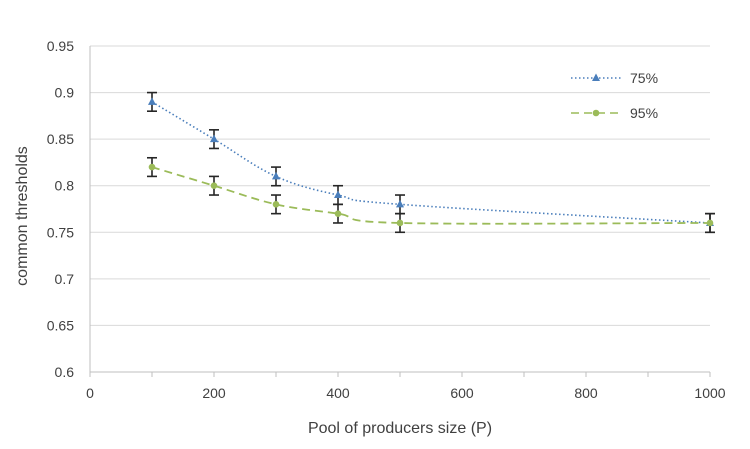 The width and height of the screenshot is (750, 449). I want to click on x-tick-label: 800, so click(586, 393).